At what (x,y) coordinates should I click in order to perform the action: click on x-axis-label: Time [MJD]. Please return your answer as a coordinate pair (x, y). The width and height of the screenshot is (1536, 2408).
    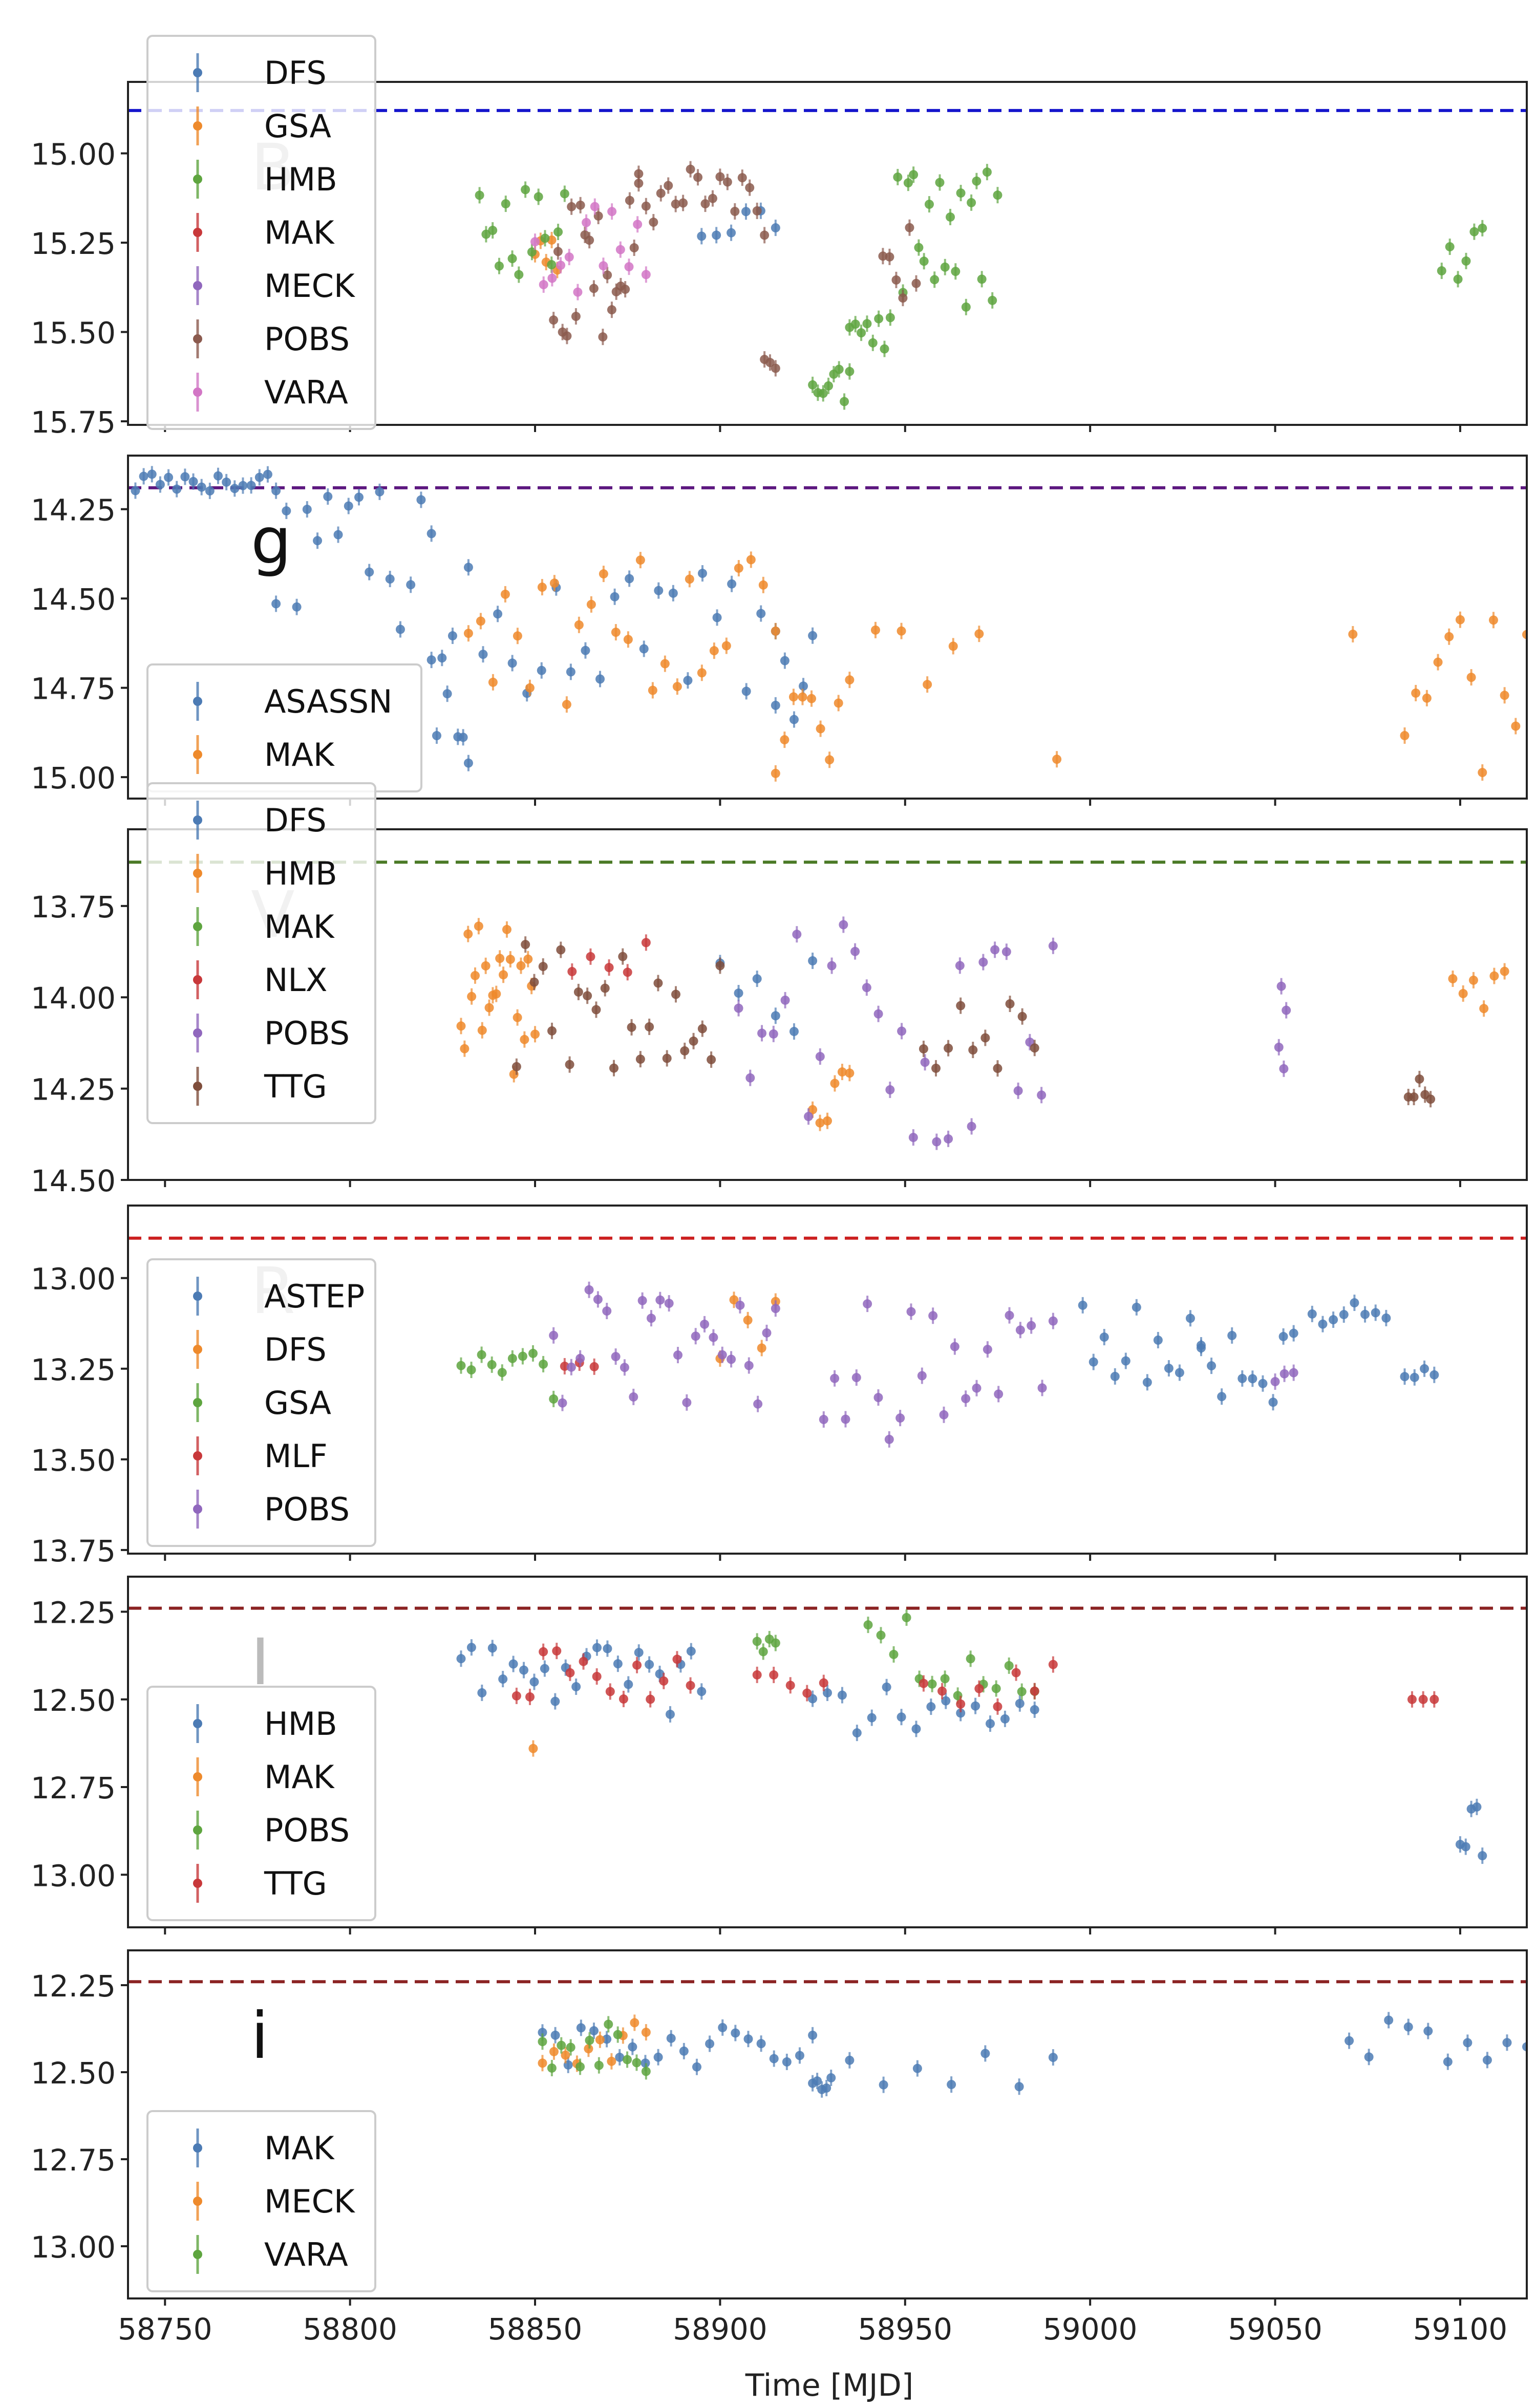
    Looking at the image, I should click on (829, 2385).